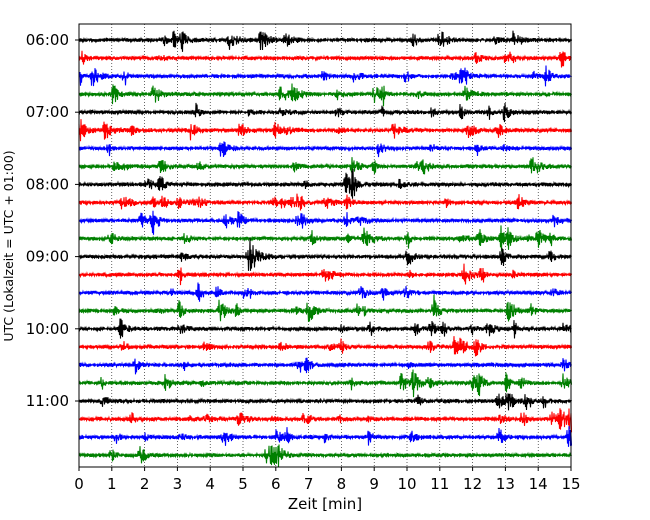 The height and width of the screenshot is (520, 650). Describe the element at coordinates (243, 484) in the screenshot. I see `x-tick-label: 5` at that location.